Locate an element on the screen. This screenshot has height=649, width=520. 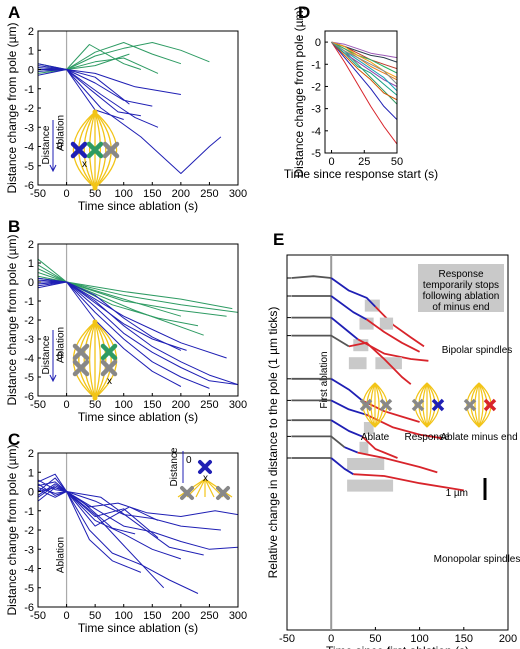
annotation-line: Response is located at coordinates (460, 274).